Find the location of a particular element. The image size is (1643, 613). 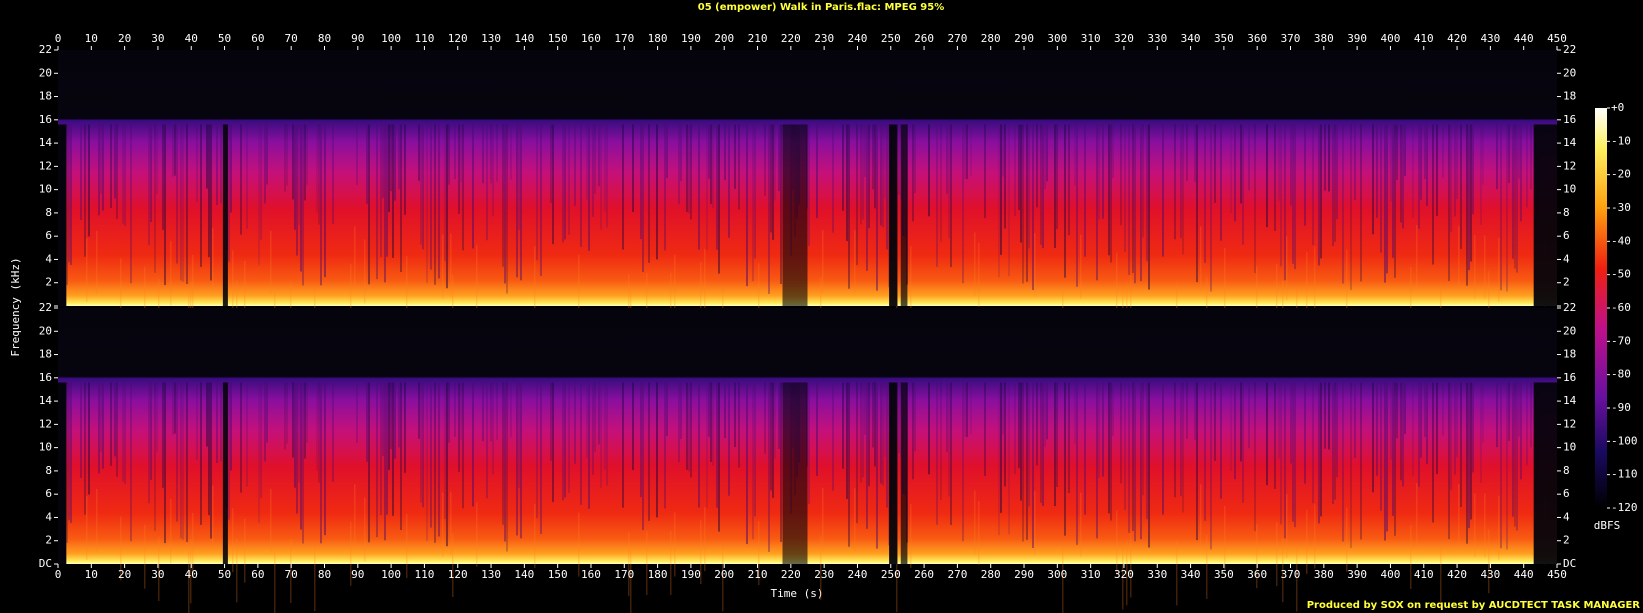

x-tick-label: 430 is located at coordinates (1490, 574).